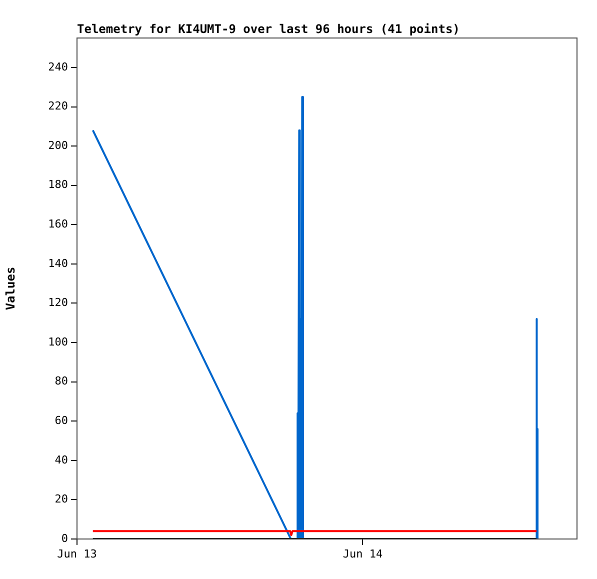  Describe the element at coordinates (58, 67) in the screenshot. I see `y-tick-label: 240` at that location.